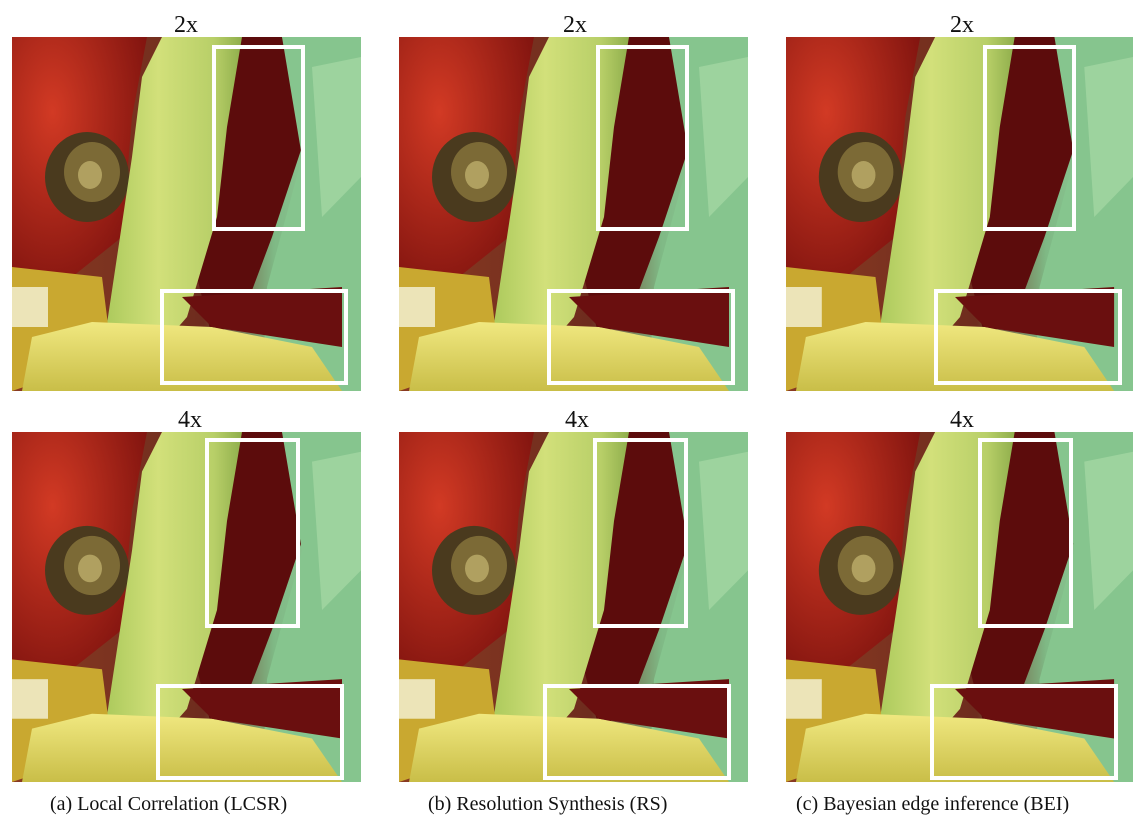 The height and width of the screenshot is (832, 1133). What do you see at coordinates (186, 25) in the screenshot?
I see `scale-label-lcsr-2x: 2x` at bounding box center [186, 25].